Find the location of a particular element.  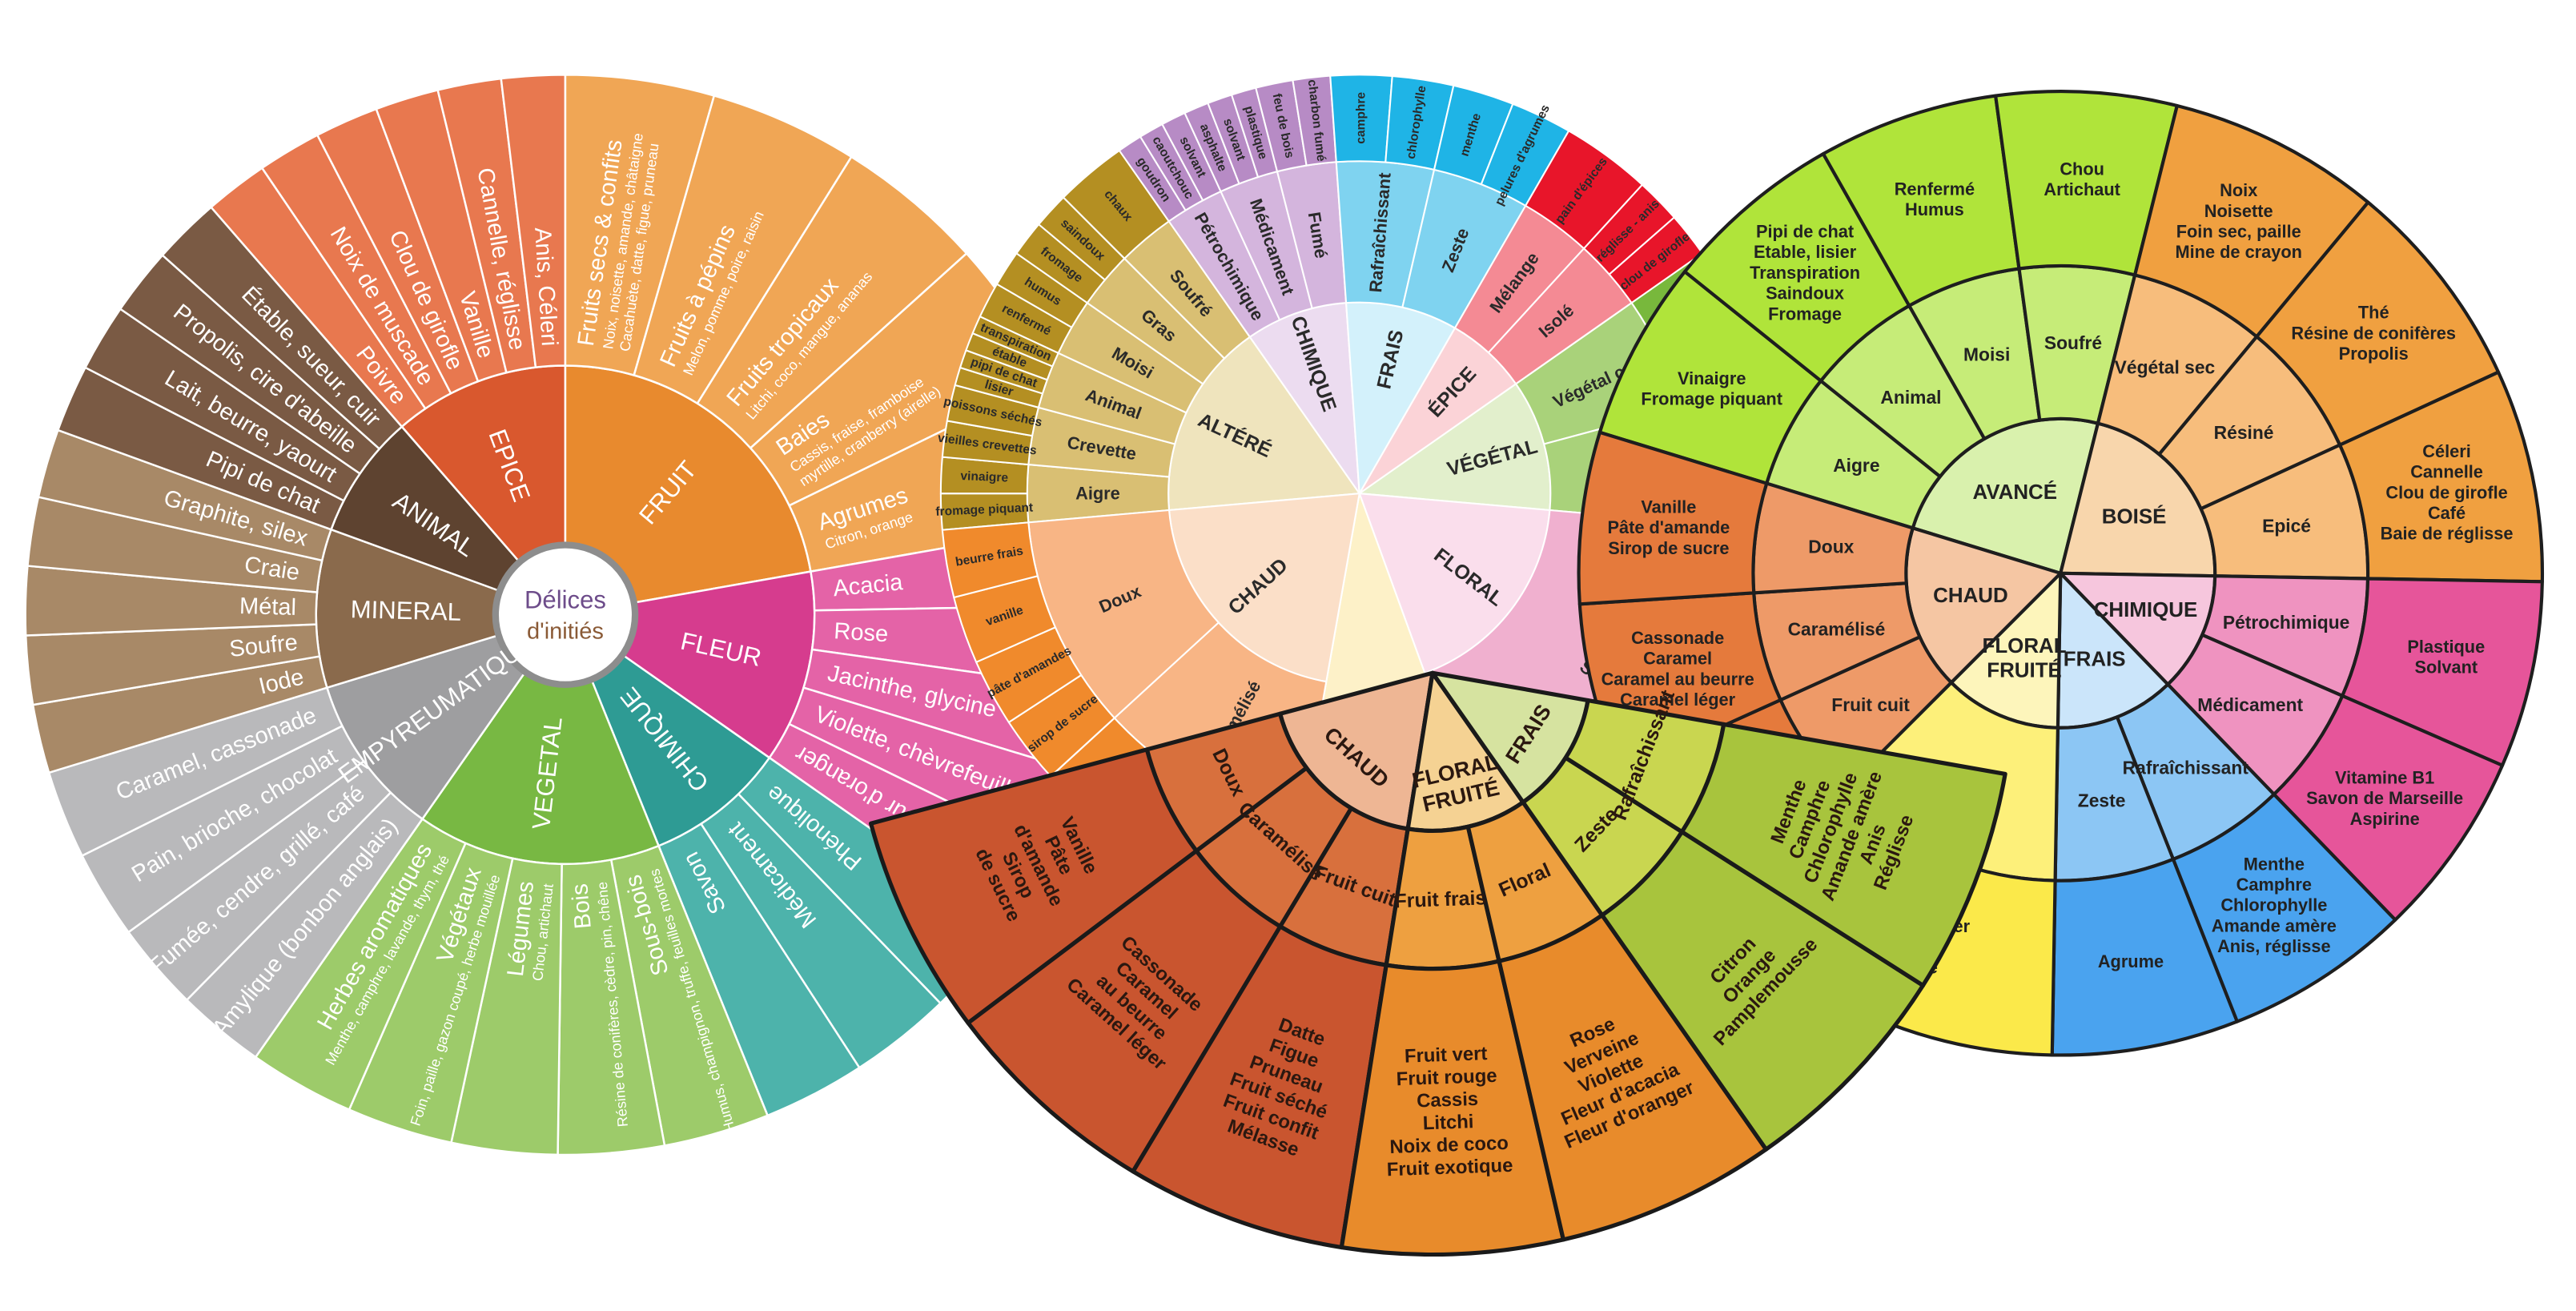

flavor-label: Plastique is located at coordinates (2446, 647).